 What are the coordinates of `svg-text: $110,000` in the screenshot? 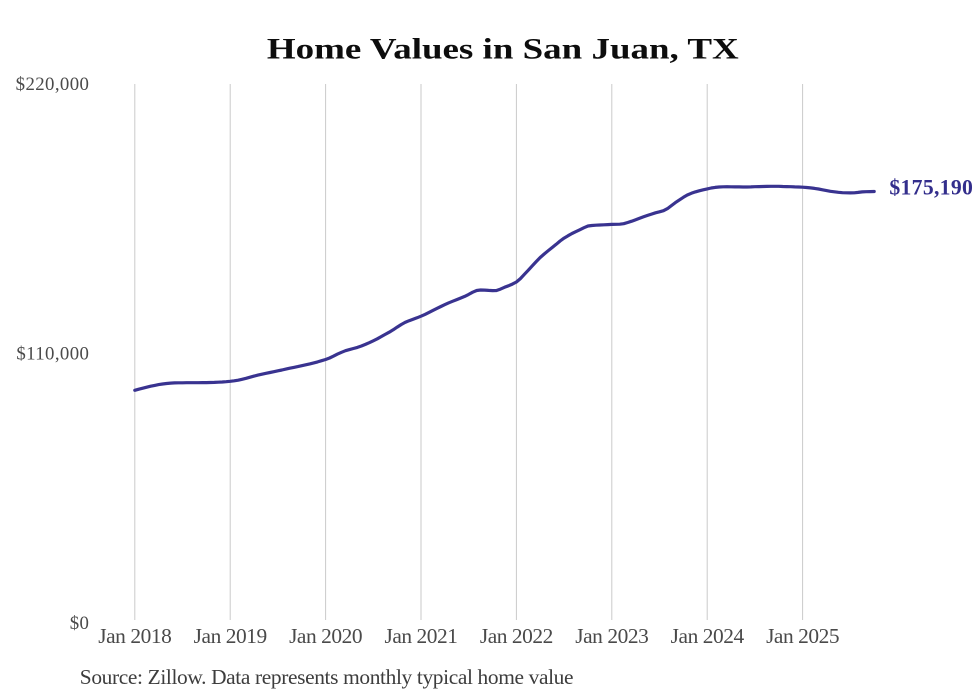 It's located at (52, 353).